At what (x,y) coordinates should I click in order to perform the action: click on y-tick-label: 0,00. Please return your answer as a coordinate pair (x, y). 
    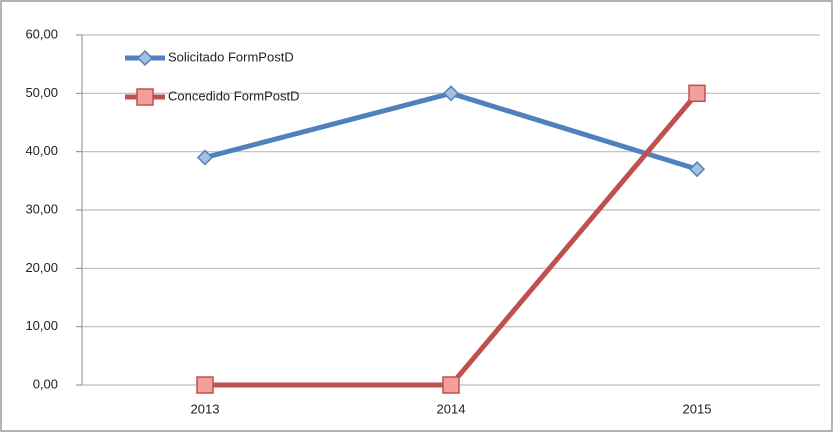
    Looking at the image, I should click on (45, 383).